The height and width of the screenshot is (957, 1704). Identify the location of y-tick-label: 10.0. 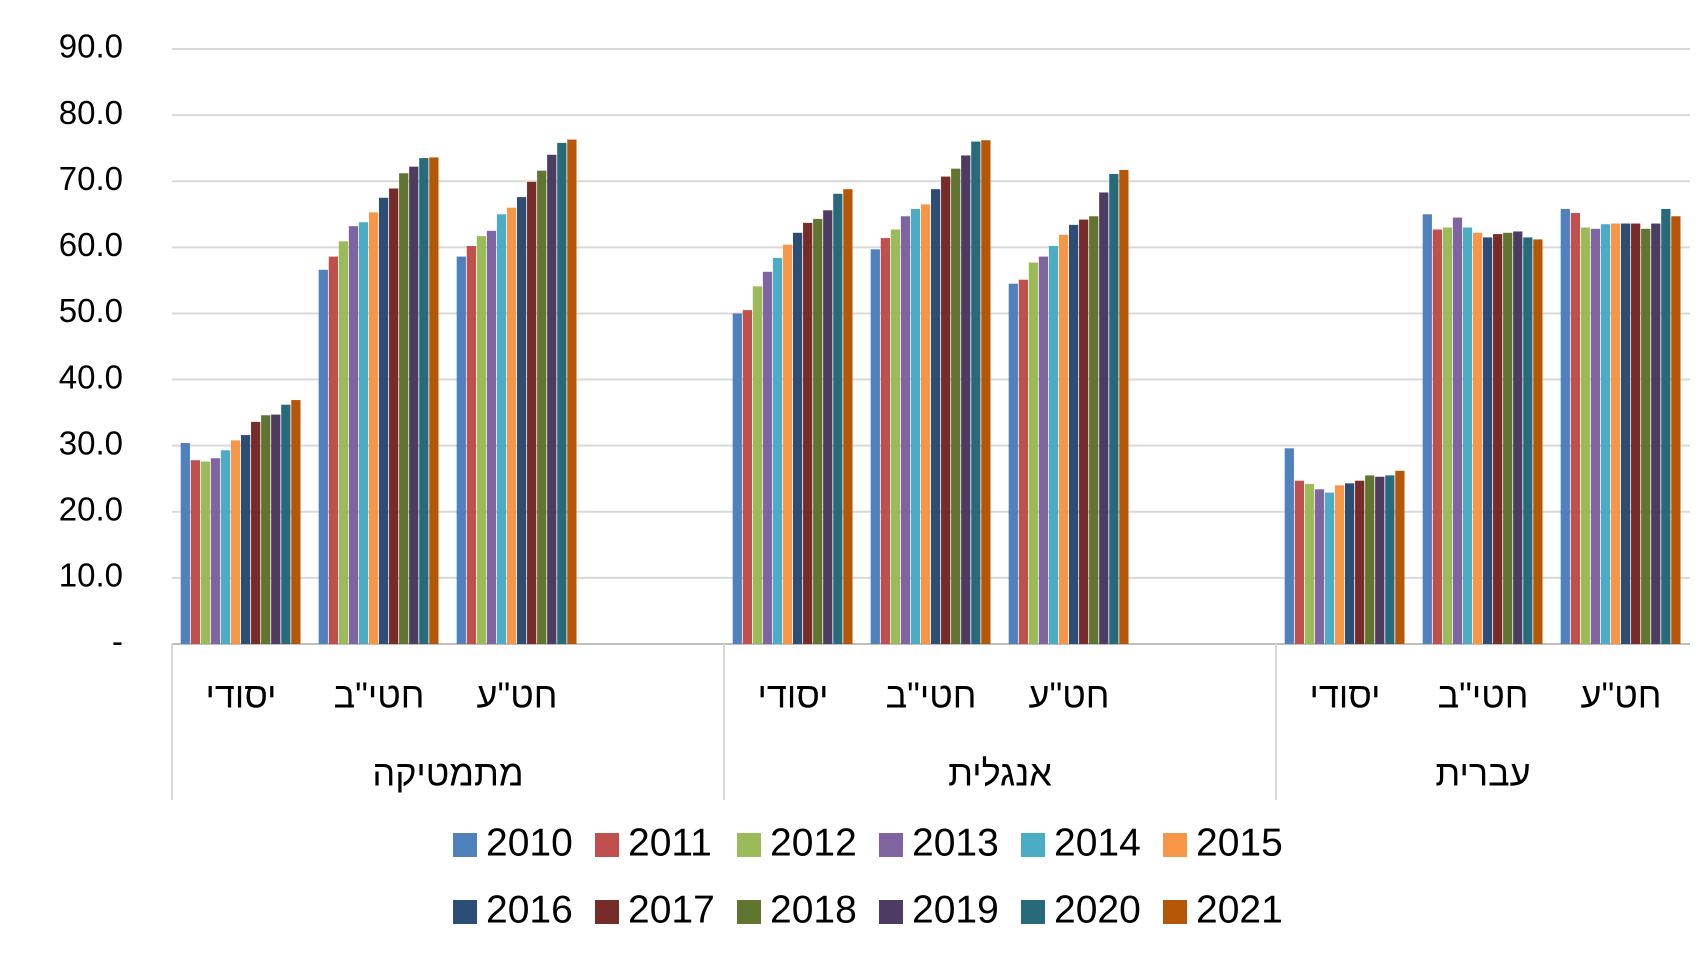
(91, 575).